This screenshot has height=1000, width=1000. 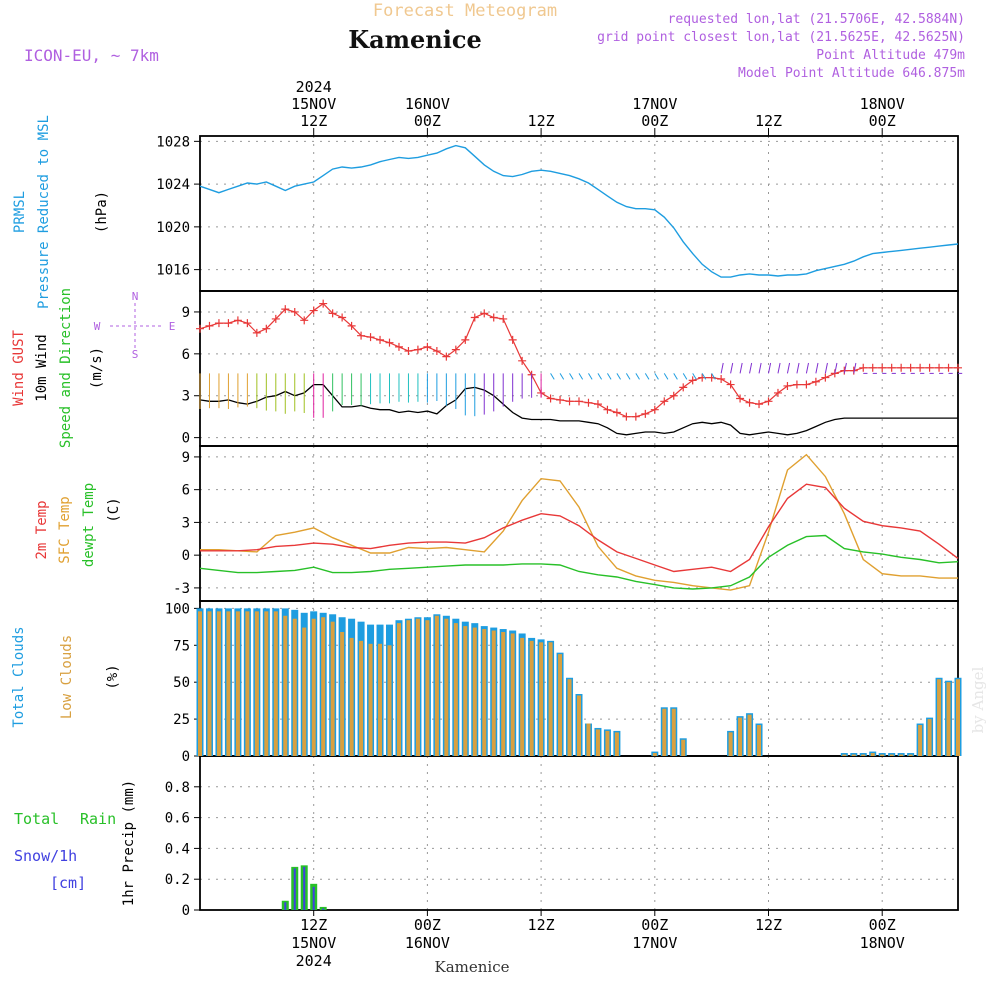 I want to click on precip-axis-labels: Total Rain Snow/1h [cm] 1hr Precip (mm), so click(x=75, y=843).